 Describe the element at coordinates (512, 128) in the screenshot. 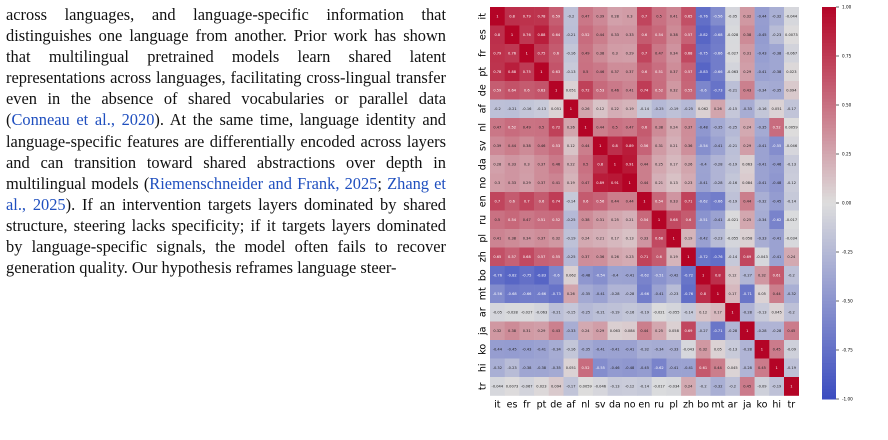

I see `cell-value-label: 0.52` at that location.